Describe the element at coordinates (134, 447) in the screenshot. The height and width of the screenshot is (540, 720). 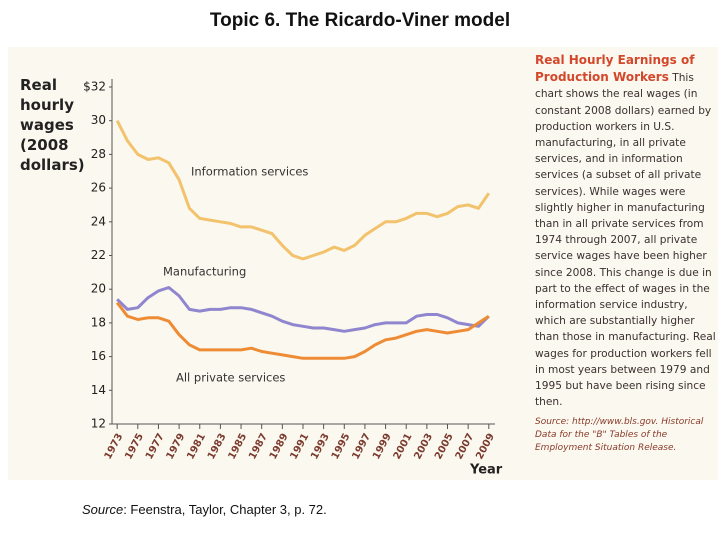
I see `x-tick-label: 1975` at that location.